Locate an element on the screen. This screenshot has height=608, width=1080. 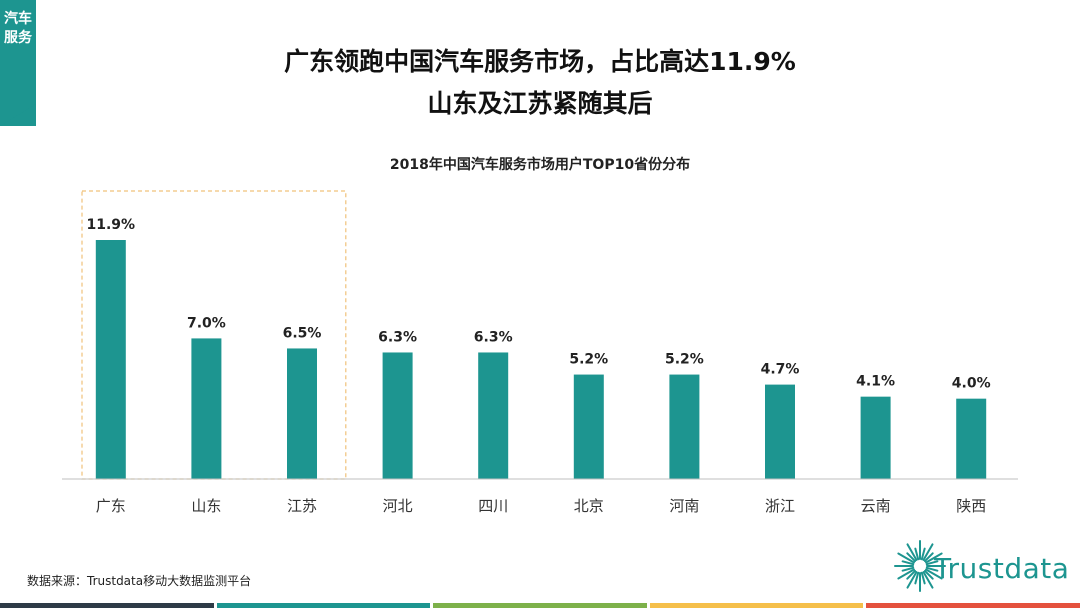
category-label-1: 山东 is located at coordinates (206, 506).